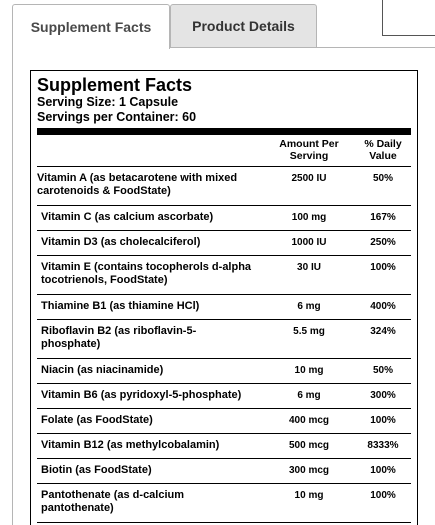 Image resolution: width=435 pixels, height=525 pixels. I want to click on thick-divider, so click(224, 131).